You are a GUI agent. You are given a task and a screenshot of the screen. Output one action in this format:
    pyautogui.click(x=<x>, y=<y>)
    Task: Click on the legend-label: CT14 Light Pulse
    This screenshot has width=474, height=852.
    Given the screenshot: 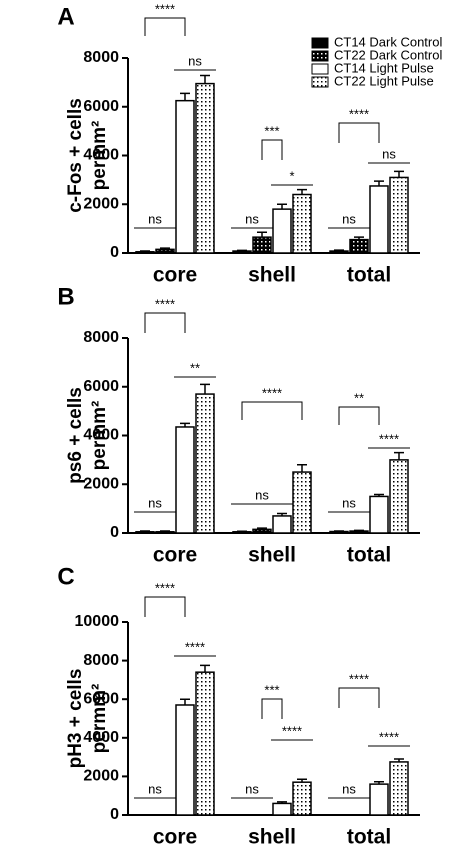 What is the action you would take?
    pyautogui.click(x=384, y=67)
    